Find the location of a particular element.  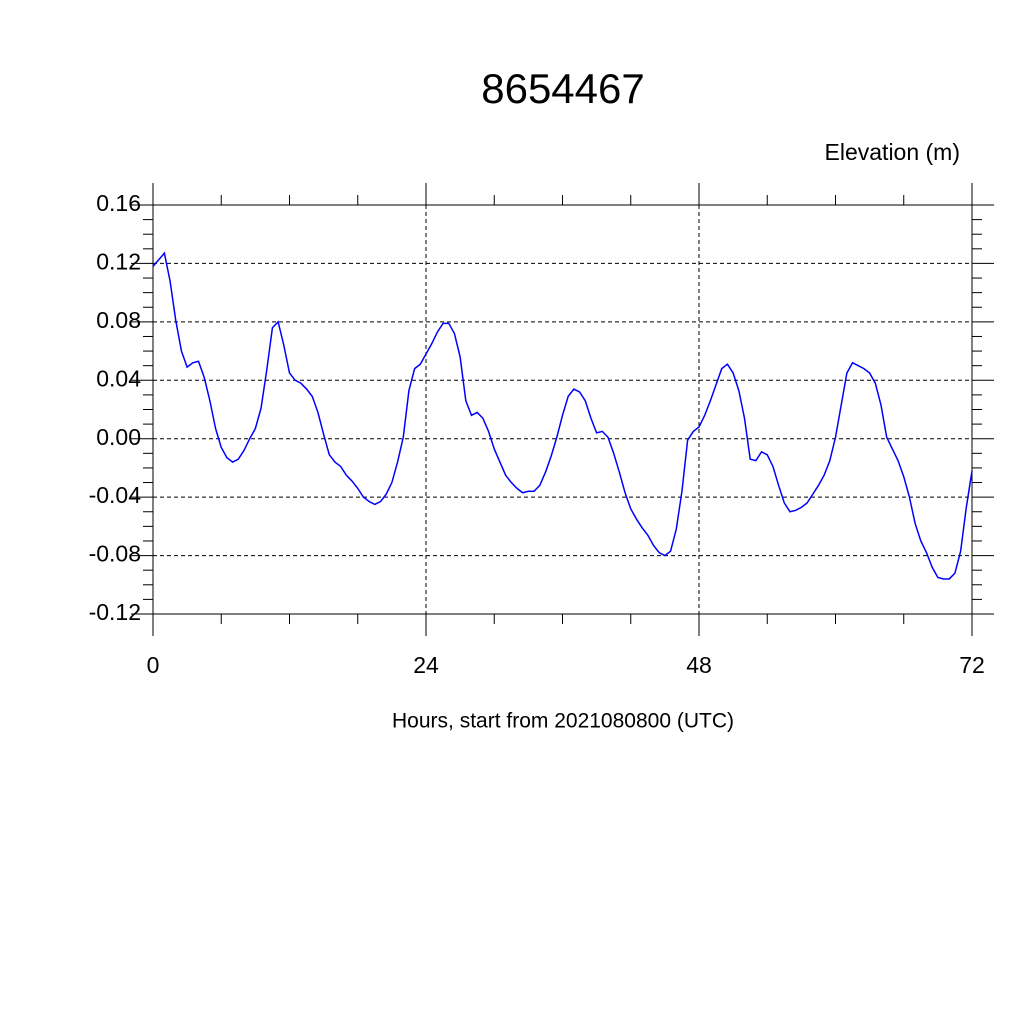

y-tick-label: 0.16 is located at coordinates (118, 203).